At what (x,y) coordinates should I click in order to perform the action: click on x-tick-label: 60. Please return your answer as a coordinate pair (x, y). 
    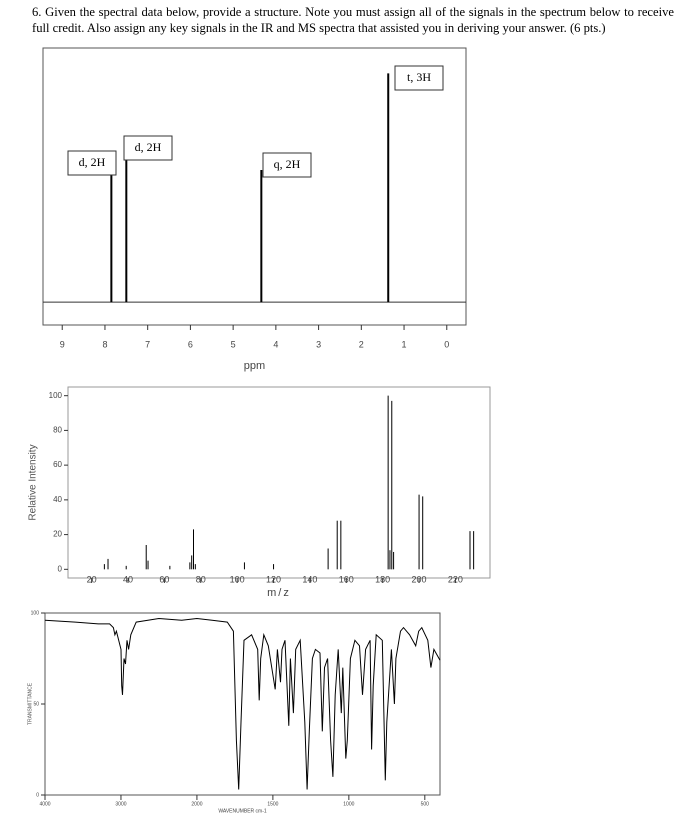
    Looking at the image, I should click on (164, 579).